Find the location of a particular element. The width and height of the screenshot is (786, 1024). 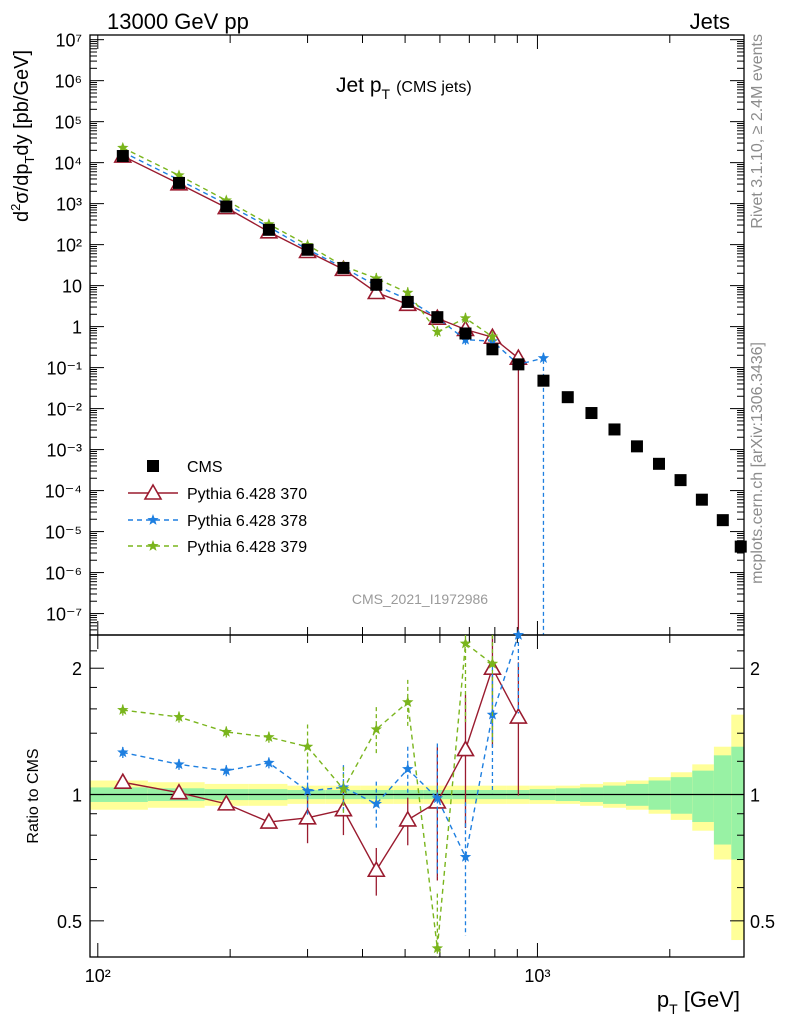

header-right: Jets is located at coordinates (710, 21).